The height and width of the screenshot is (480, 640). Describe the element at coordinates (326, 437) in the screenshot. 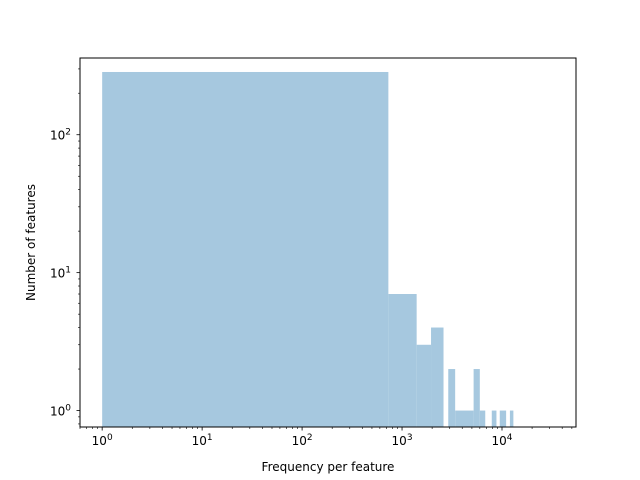

I see `x-axis-ticks: 100 101 102 103 104` at that location.